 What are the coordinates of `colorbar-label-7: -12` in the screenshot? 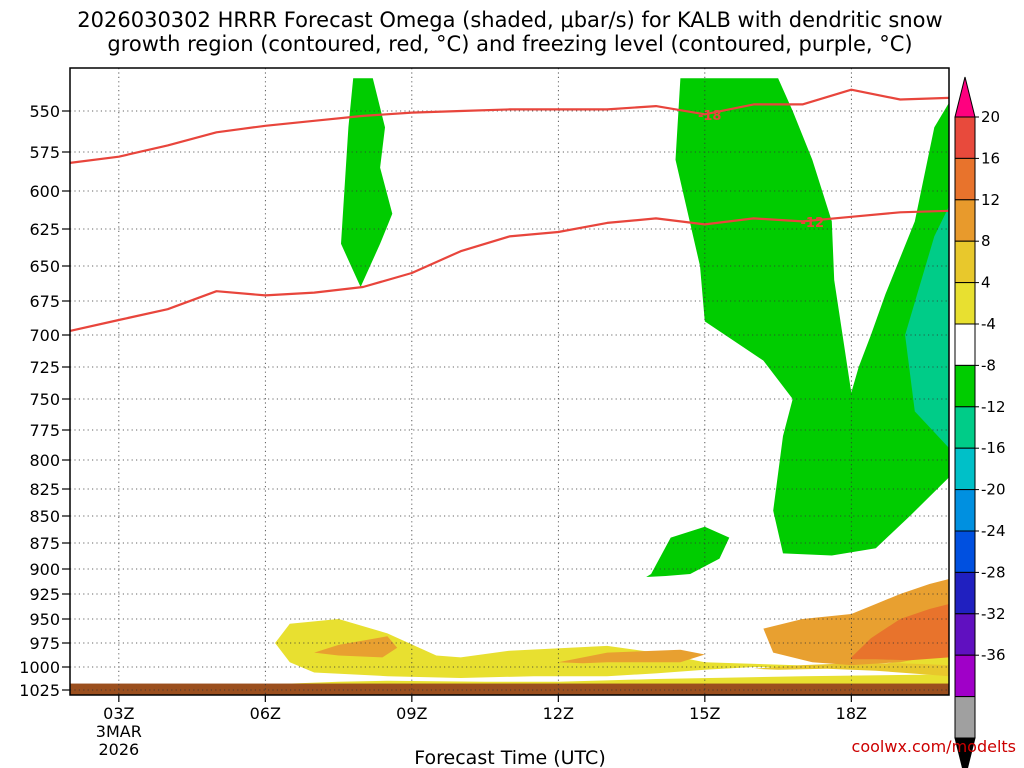 It's located at (993, 407).